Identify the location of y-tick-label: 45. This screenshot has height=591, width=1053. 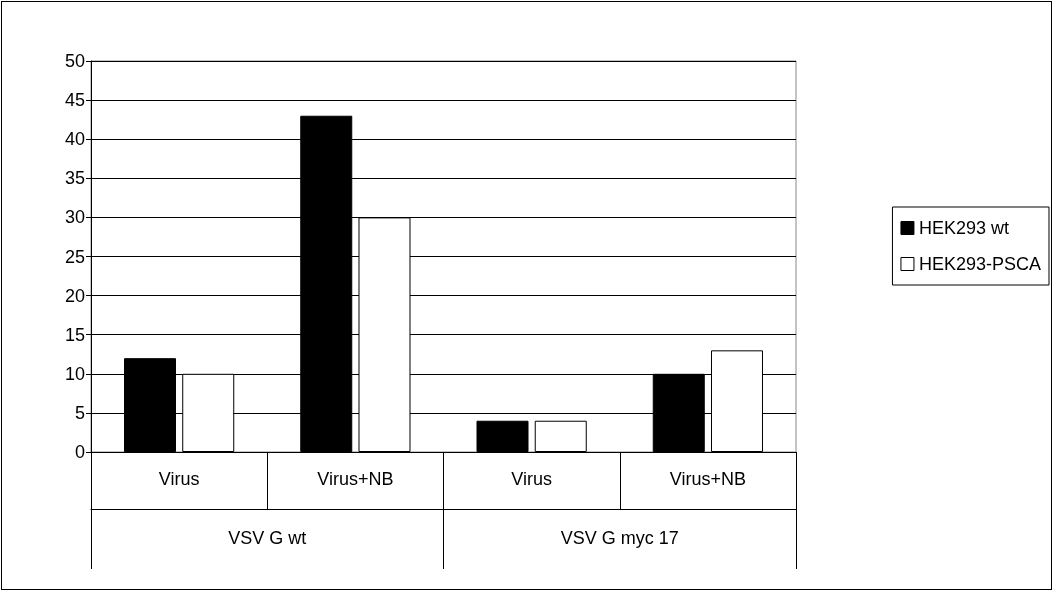
(74, 100).